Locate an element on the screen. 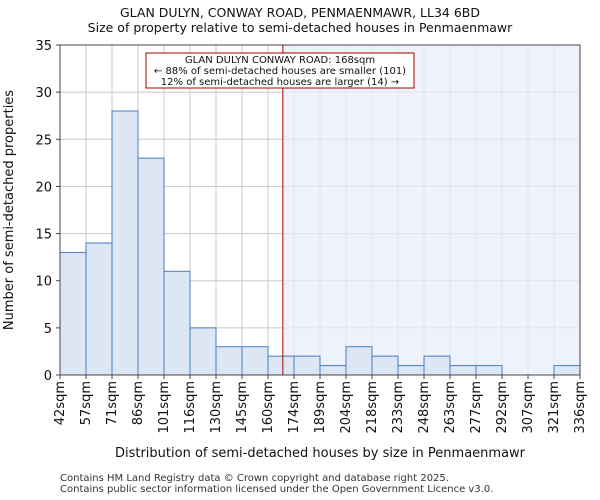 Image resolution: width=600 pixels, height=500 pixels. x-tick-label: 145sqm is located at coordinates (242, 407).